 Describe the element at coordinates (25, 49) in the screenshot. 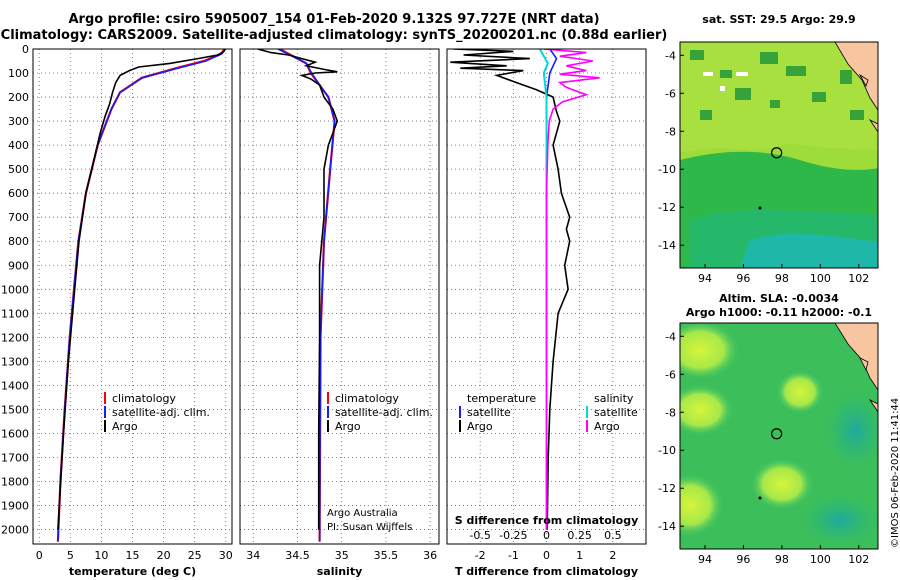

I see `y-tick-label: 0` at that location.